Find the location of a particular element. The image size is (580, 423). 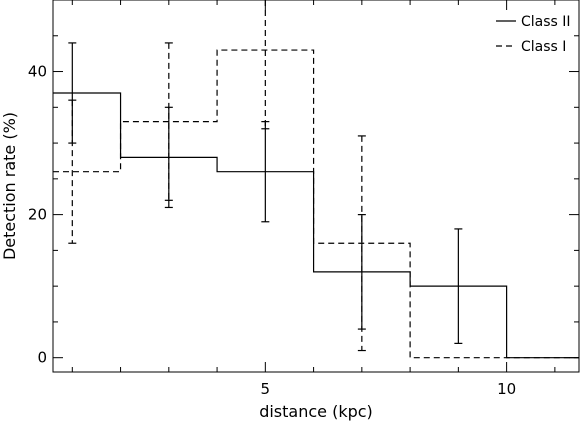

legend-item: Class I is located at coordinates (531, 47).